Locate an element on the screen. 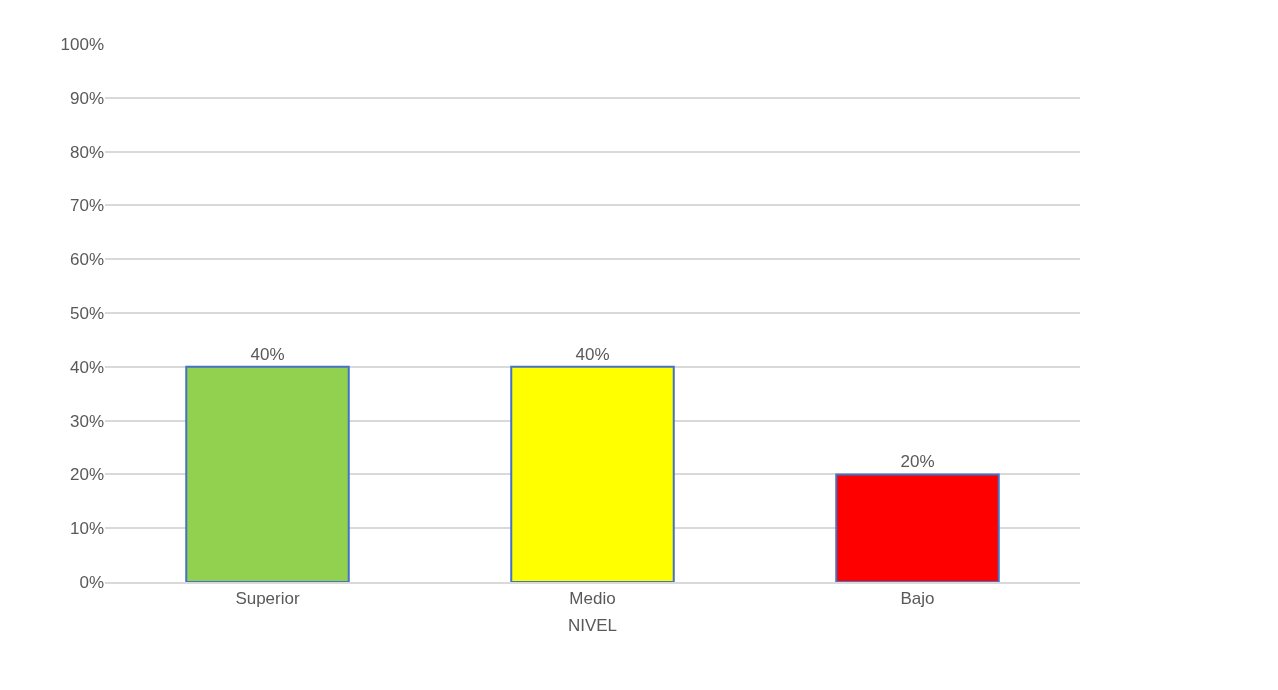 This screenshot has height=690, width=1278. y-tick-label: 100% is located at coordinates (82, 44).